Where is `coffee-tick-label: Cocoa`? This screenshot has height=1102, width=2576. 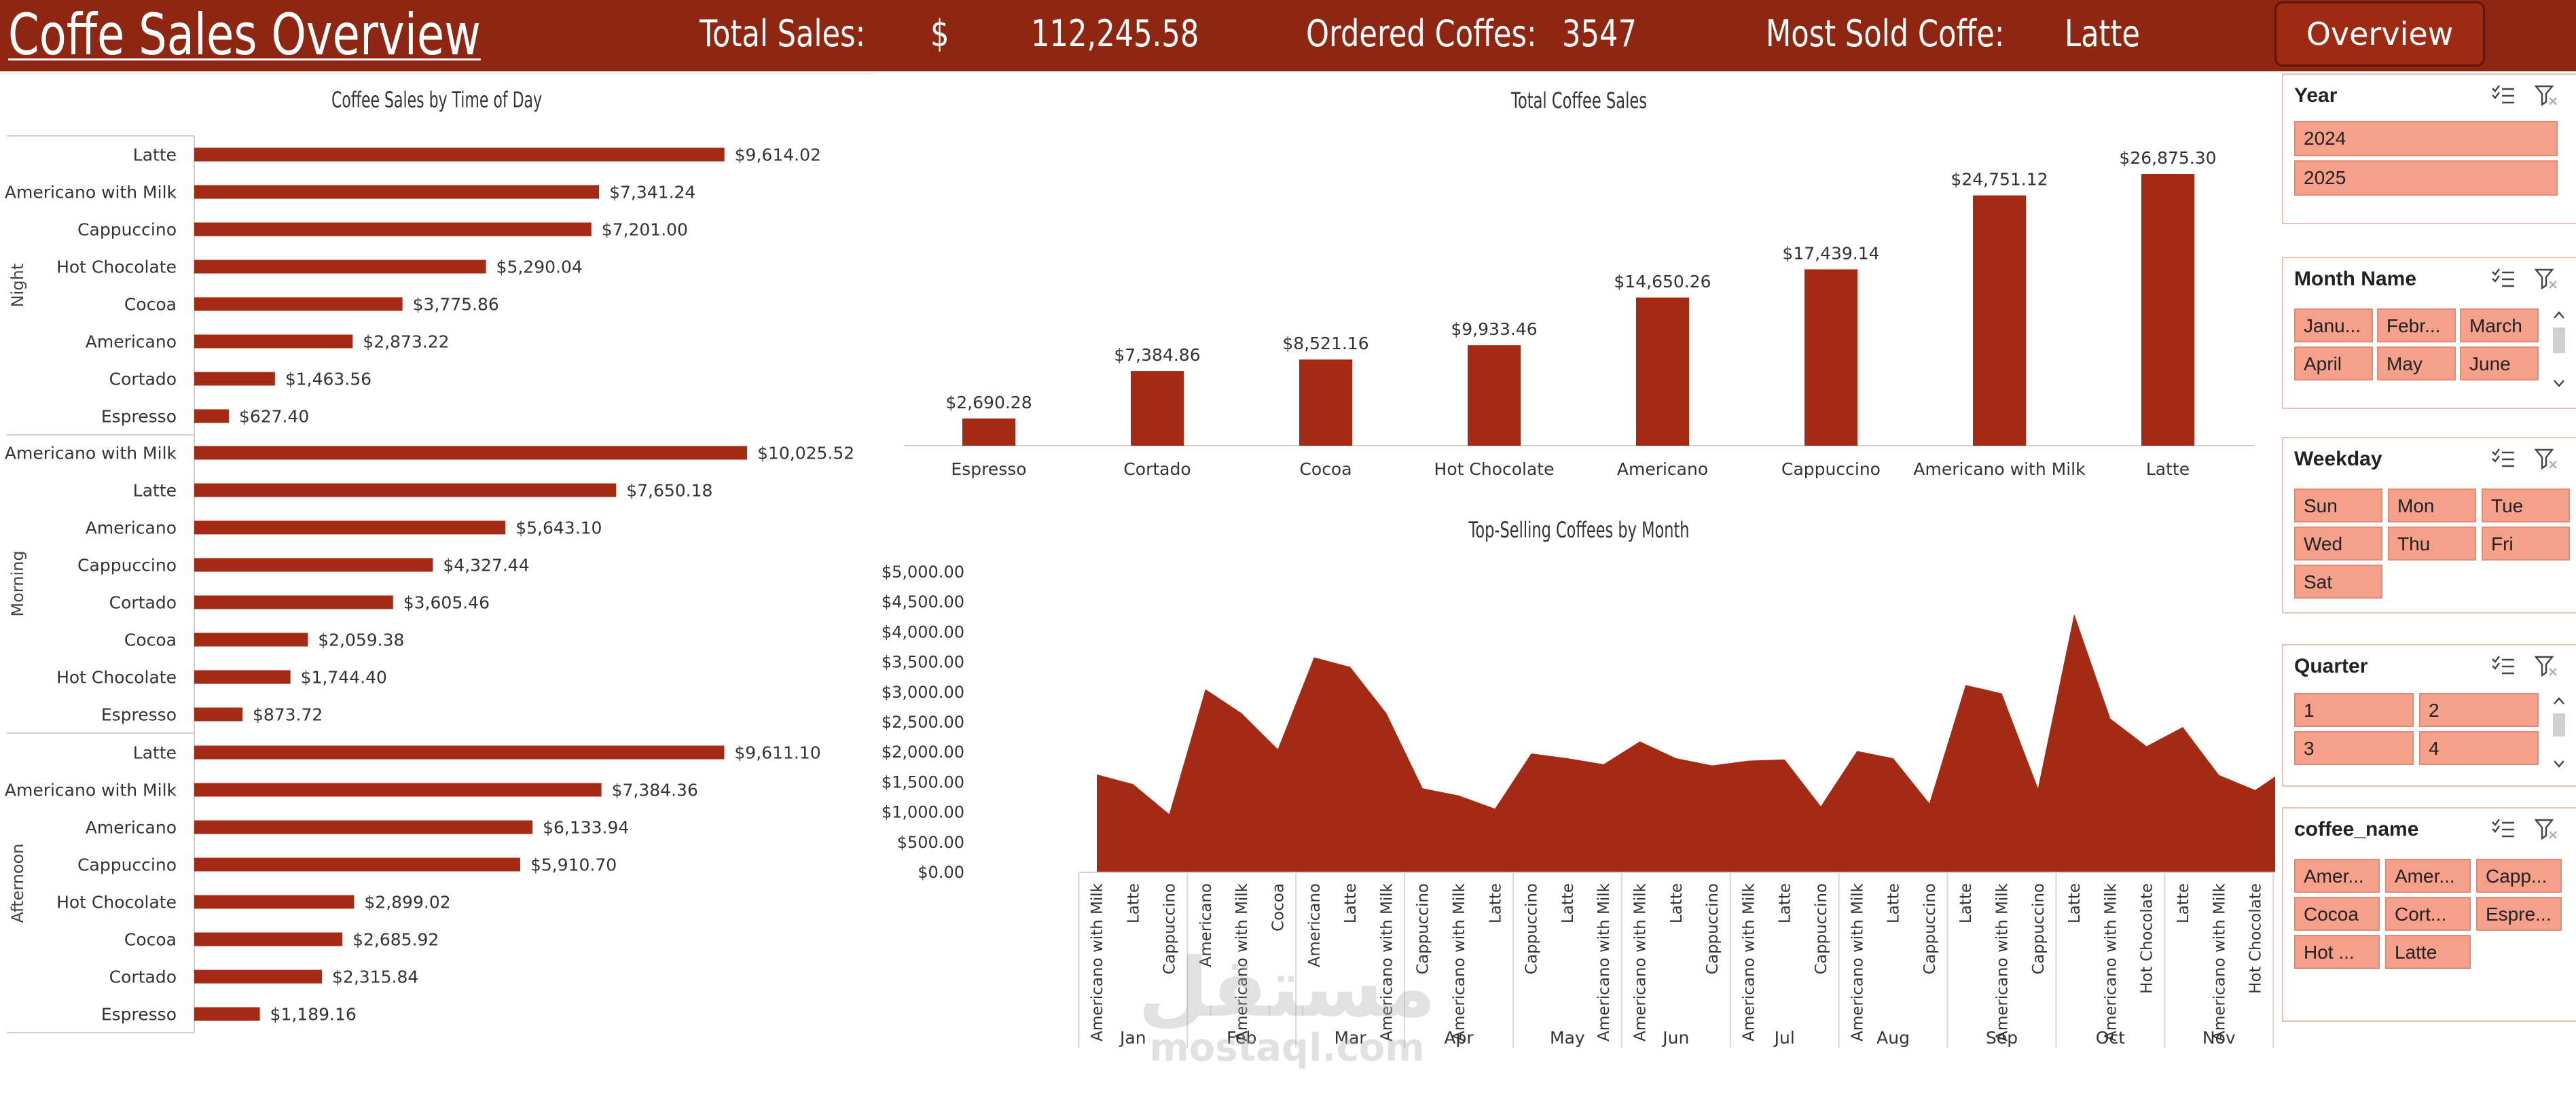
coffee-tick-label: Cocoa is located at coordinates (1279, 907).